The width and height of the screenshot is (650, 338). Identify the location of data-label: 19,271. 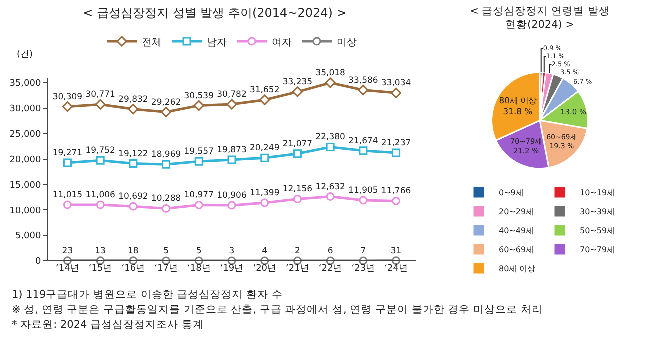
(67, 153).